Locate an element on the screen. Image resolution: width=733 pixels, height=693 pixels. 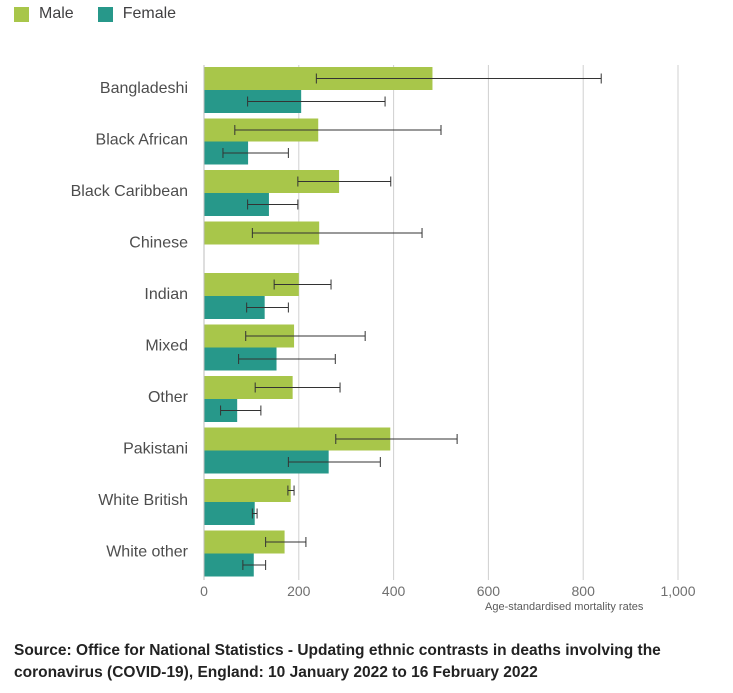
bar-male-white-other is located at coordinates (244, 542).